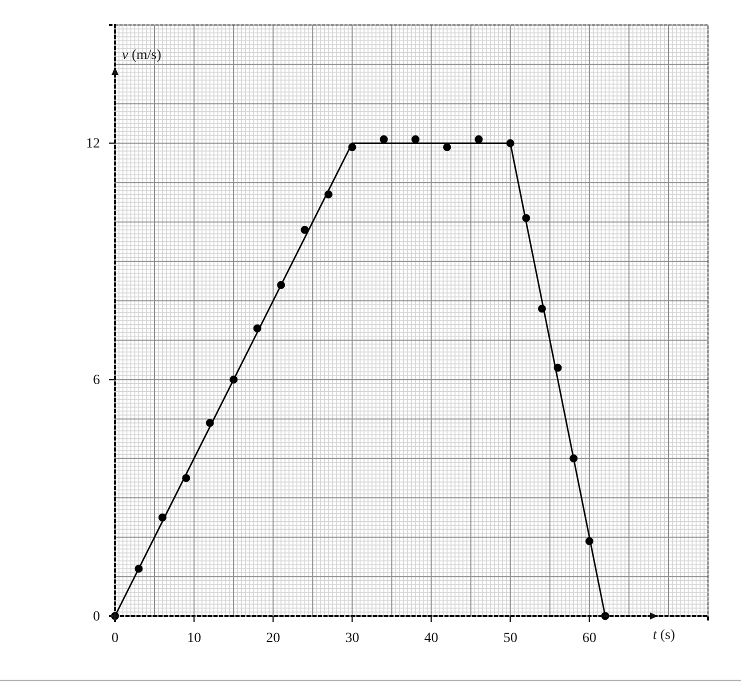 The height and width of the screenshot is (683, 741). I want to click on x-tick-label: 40, so click(431, 638).